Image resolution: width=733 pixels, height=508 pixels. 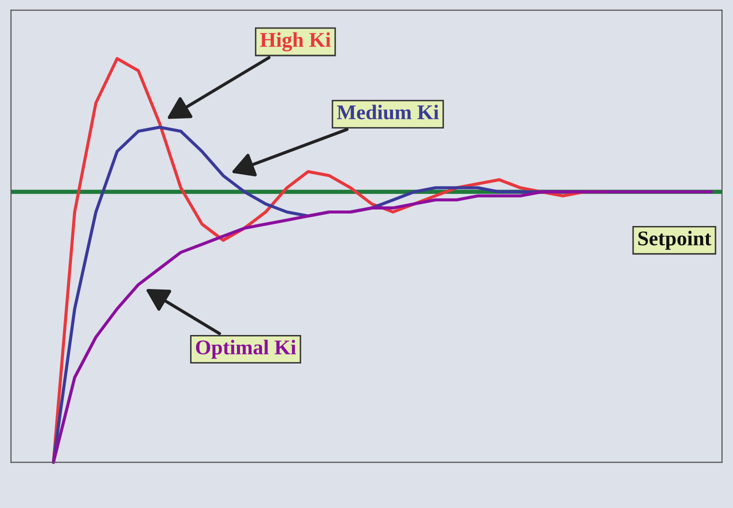 I want to click on text: Medium Ki, so click(x=387, y=112).